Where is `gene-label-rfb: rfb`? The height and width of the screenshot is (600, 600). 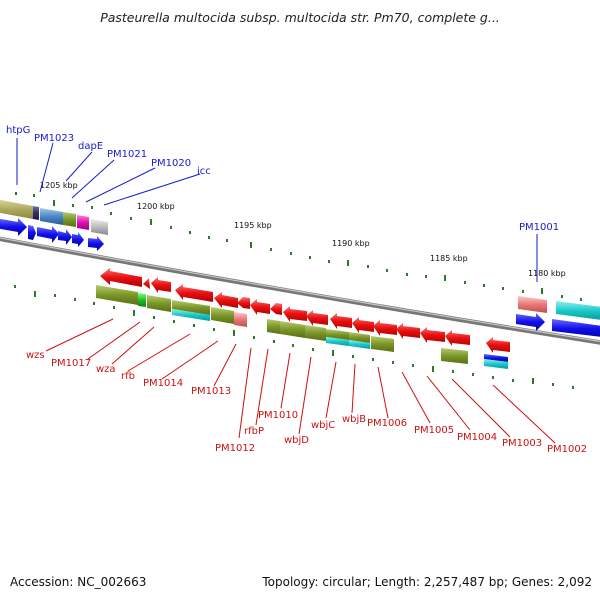 gene-label-rfb: rfb is located at coordinates (128, 376).